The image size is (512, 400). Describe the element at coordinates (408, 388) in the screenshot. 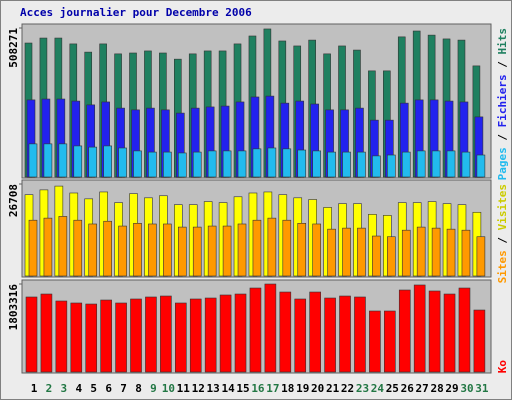

I see `x-tick-label: 26` at that location.